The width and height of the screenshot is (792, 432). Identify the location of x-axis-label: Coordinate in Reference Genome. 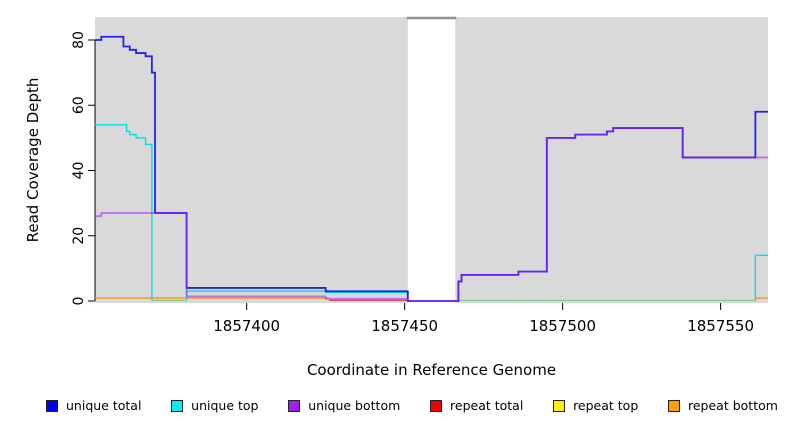
(431, 370).